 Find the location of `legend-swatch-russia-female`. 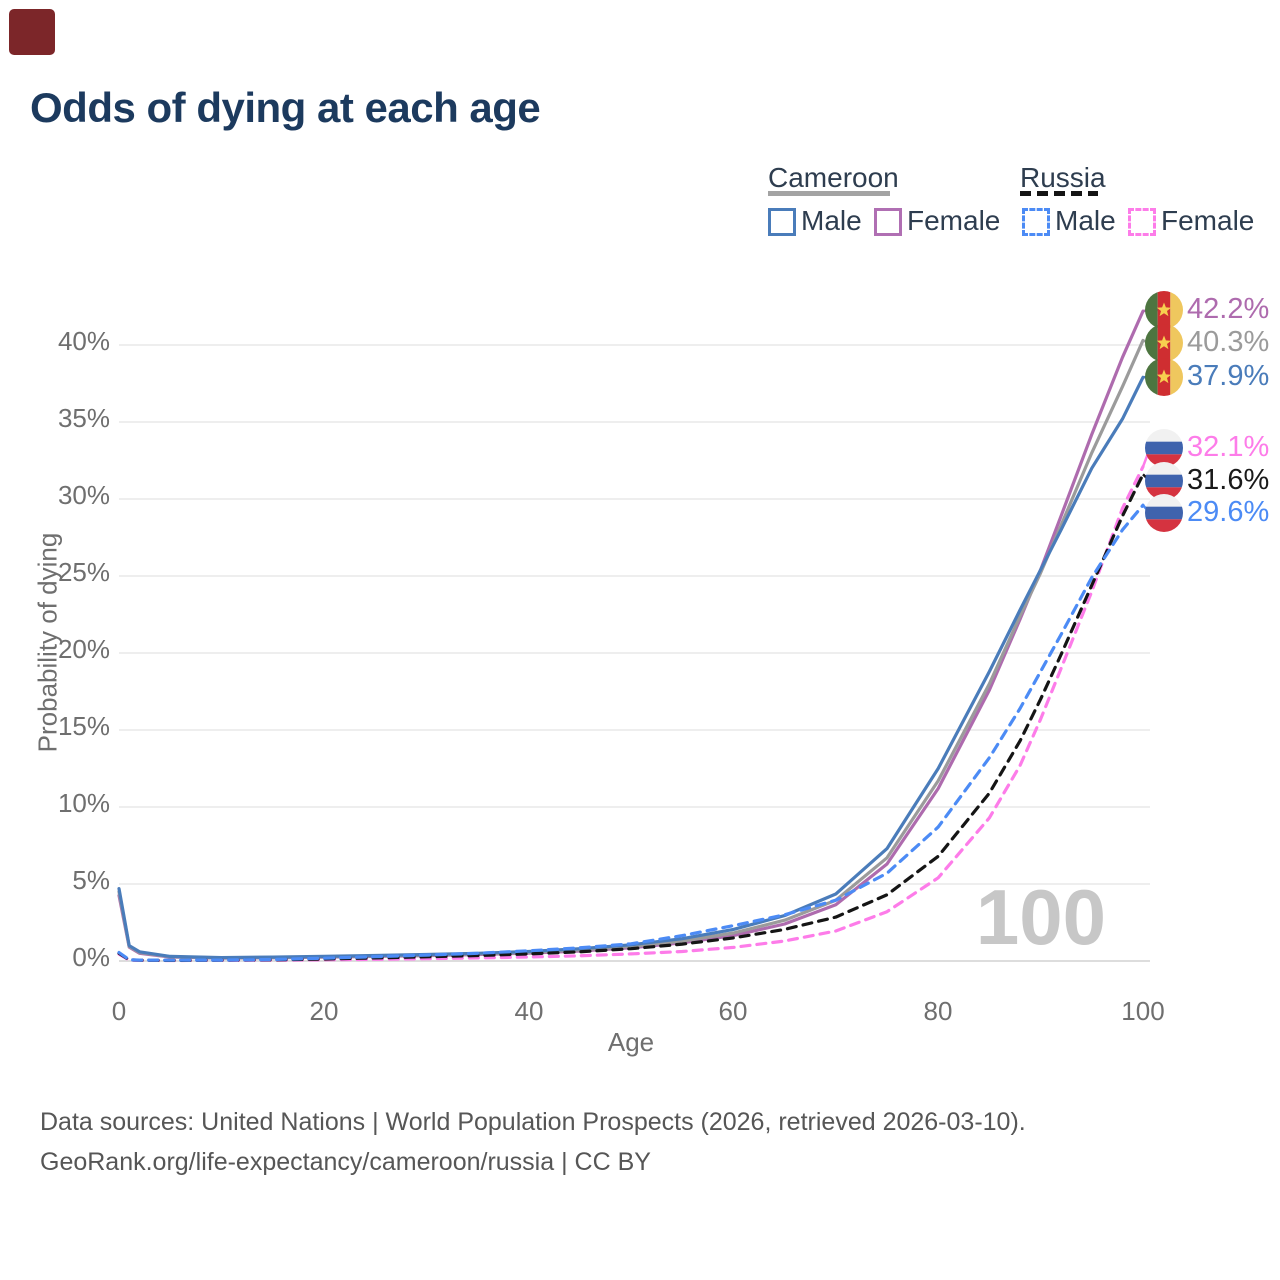

legend-swatch-russia-female is located at coordinates (1142, 222).